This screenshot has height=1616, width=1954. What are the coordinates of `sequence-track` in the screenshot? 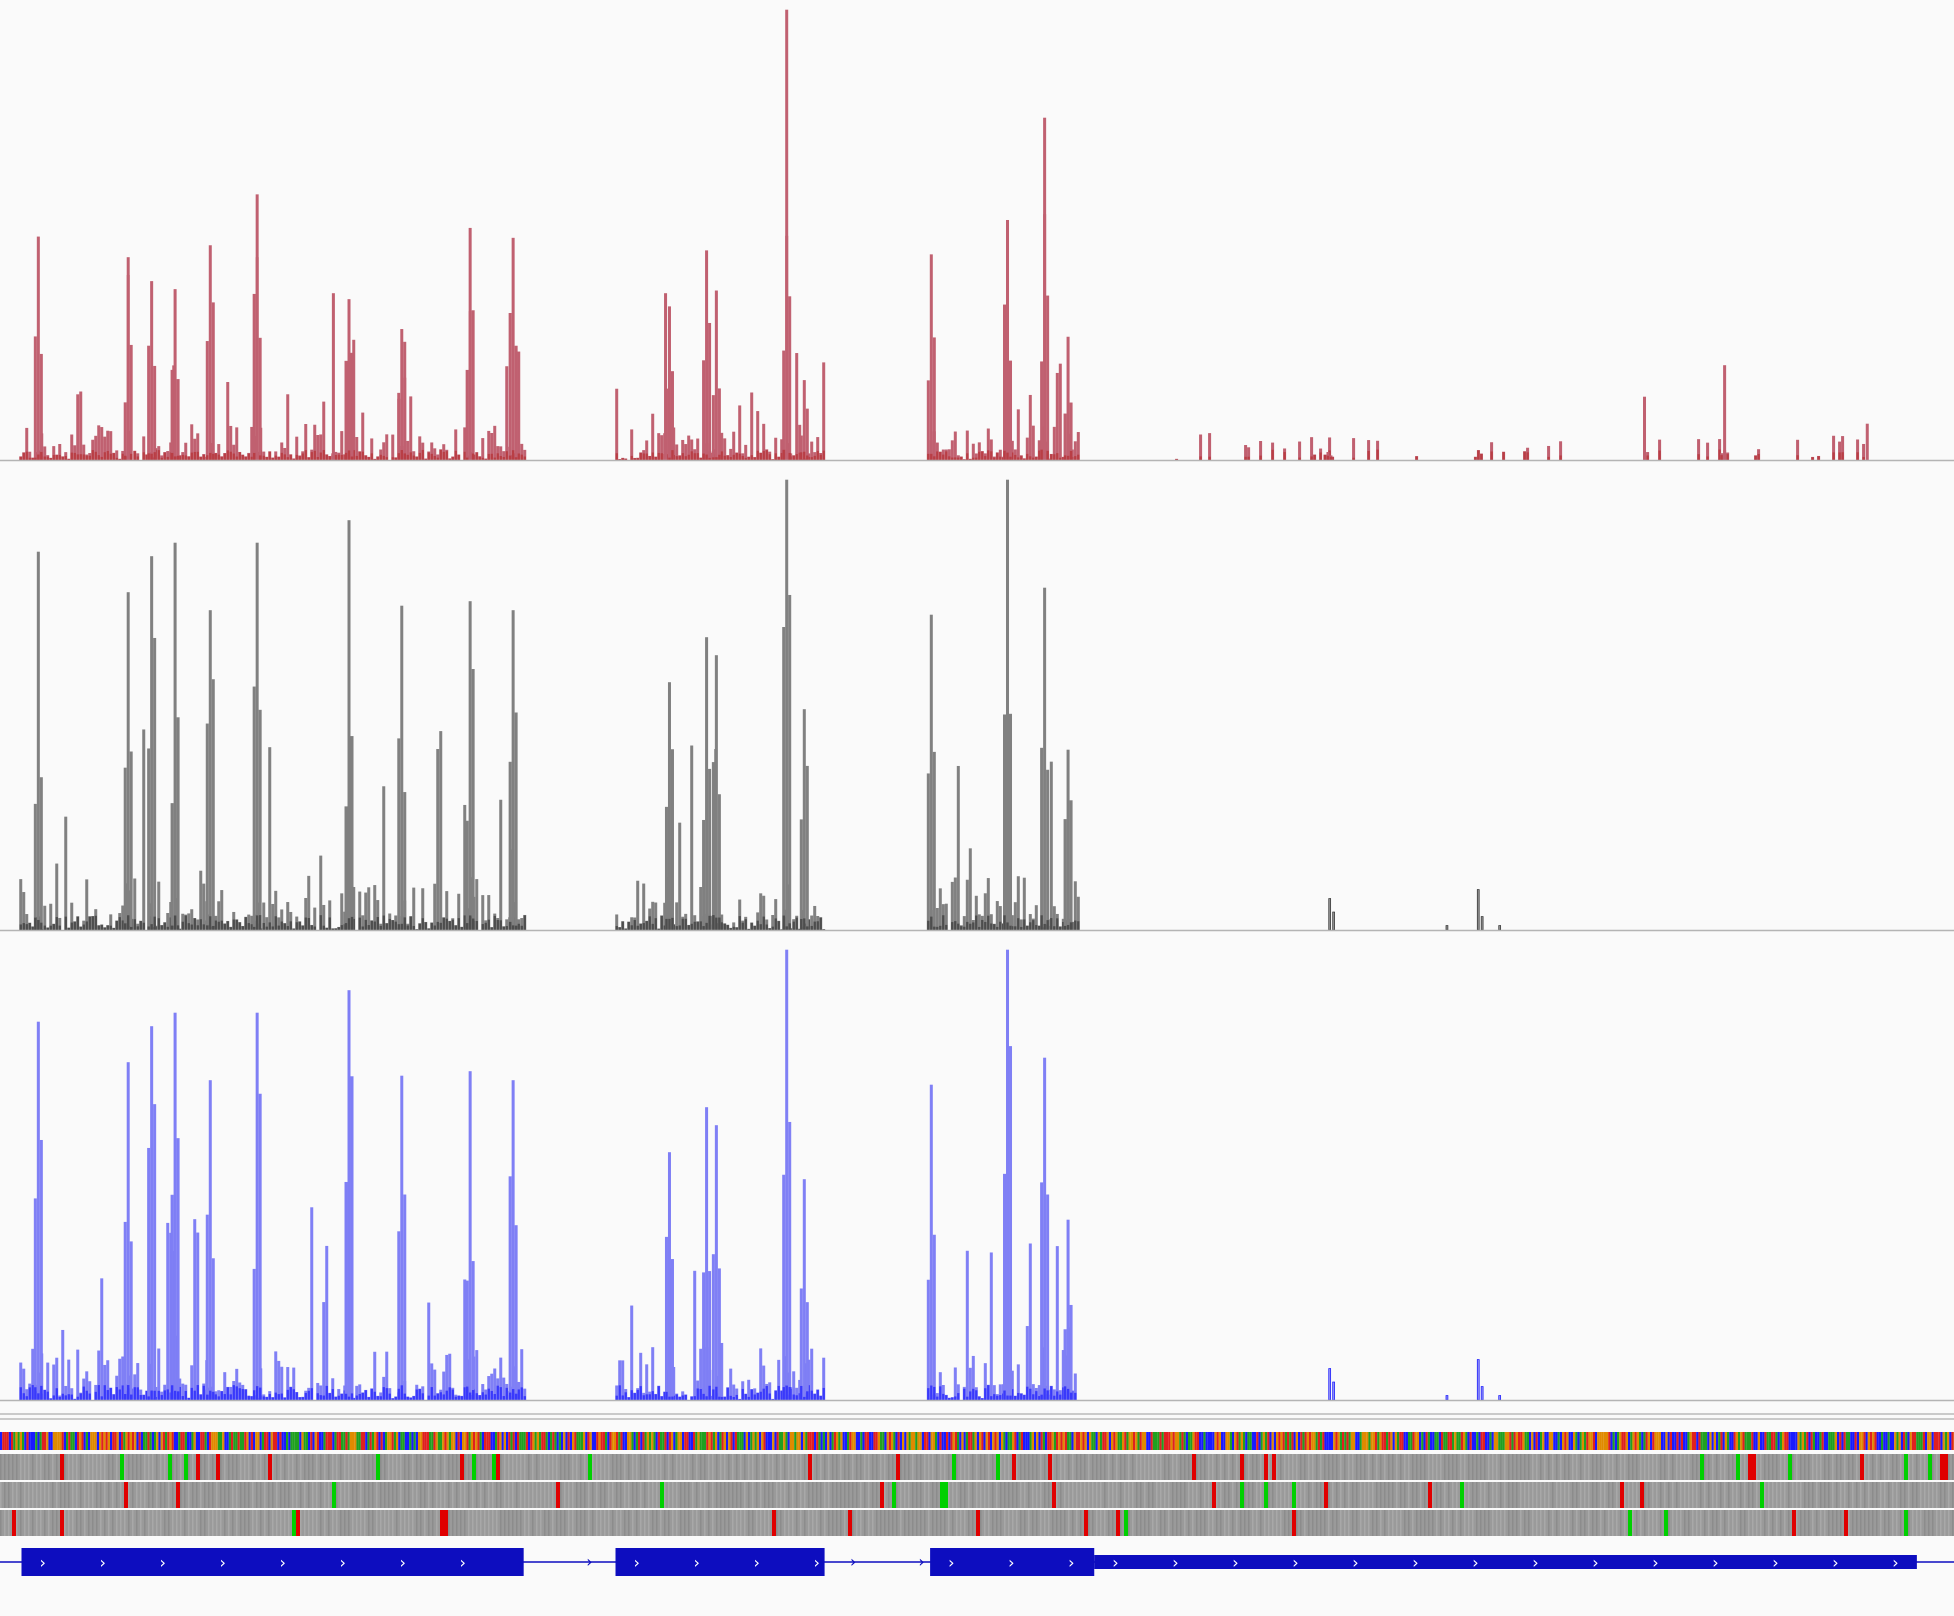 It's located at (977, 1475).